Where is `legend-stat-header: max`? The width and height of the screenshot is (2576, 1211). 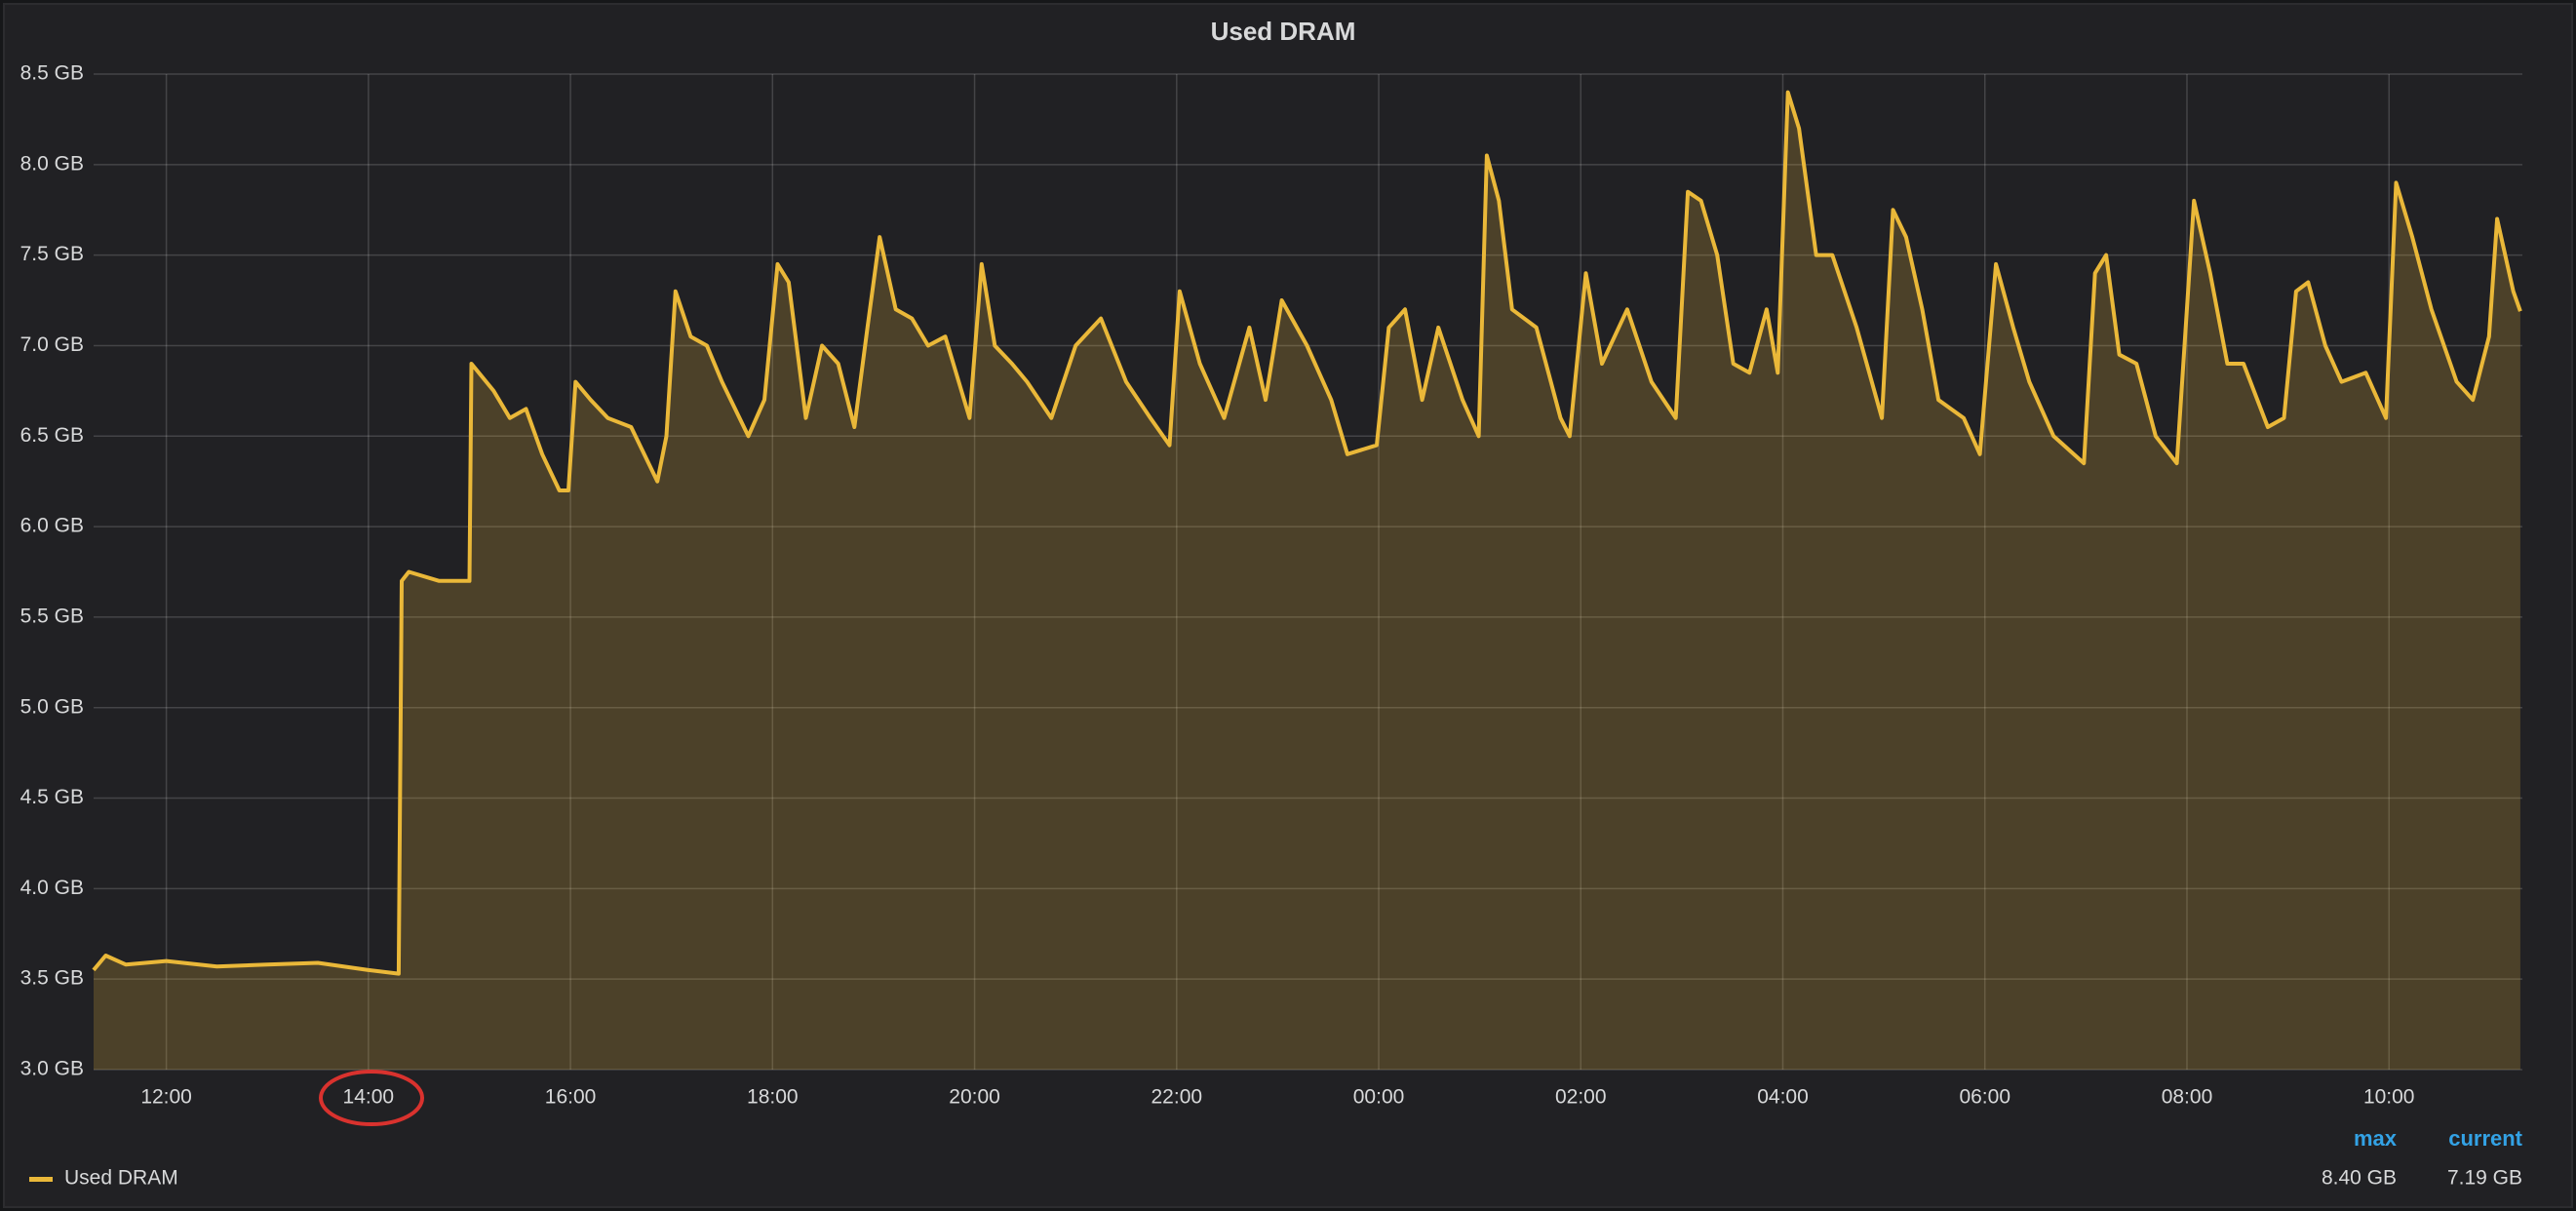
legend-stat-header: max is located at coordinates (2376, 1138).